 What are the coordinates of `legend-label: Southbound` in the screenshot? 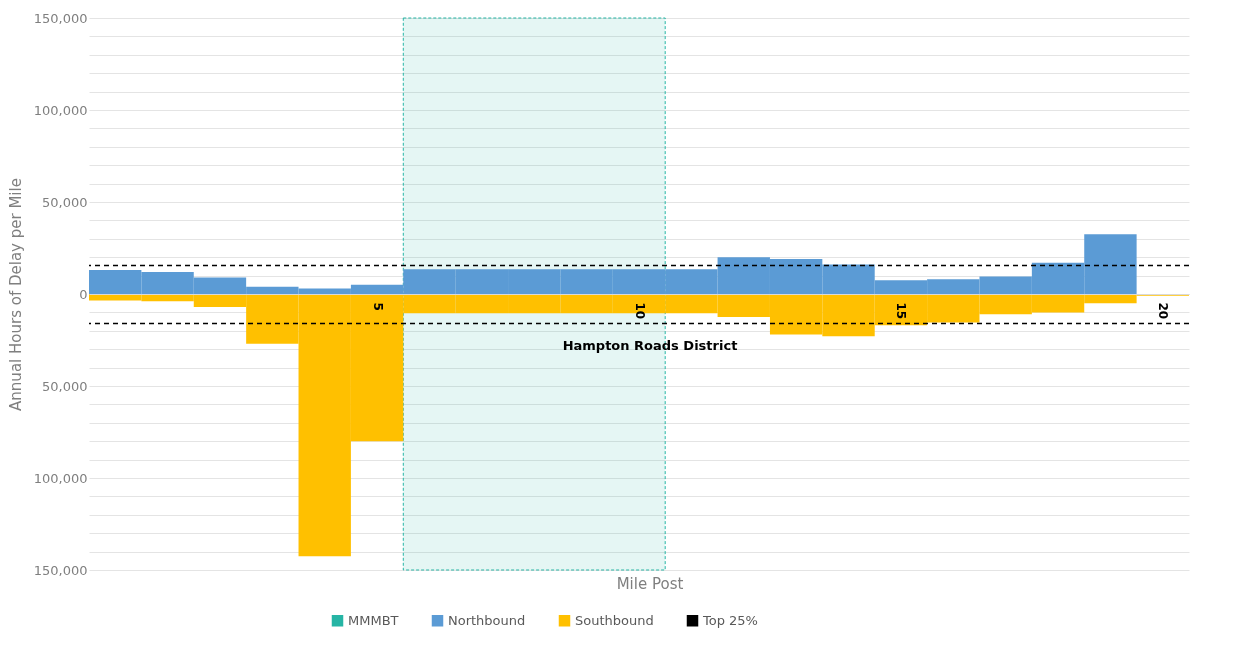 It's located at (614, 620).